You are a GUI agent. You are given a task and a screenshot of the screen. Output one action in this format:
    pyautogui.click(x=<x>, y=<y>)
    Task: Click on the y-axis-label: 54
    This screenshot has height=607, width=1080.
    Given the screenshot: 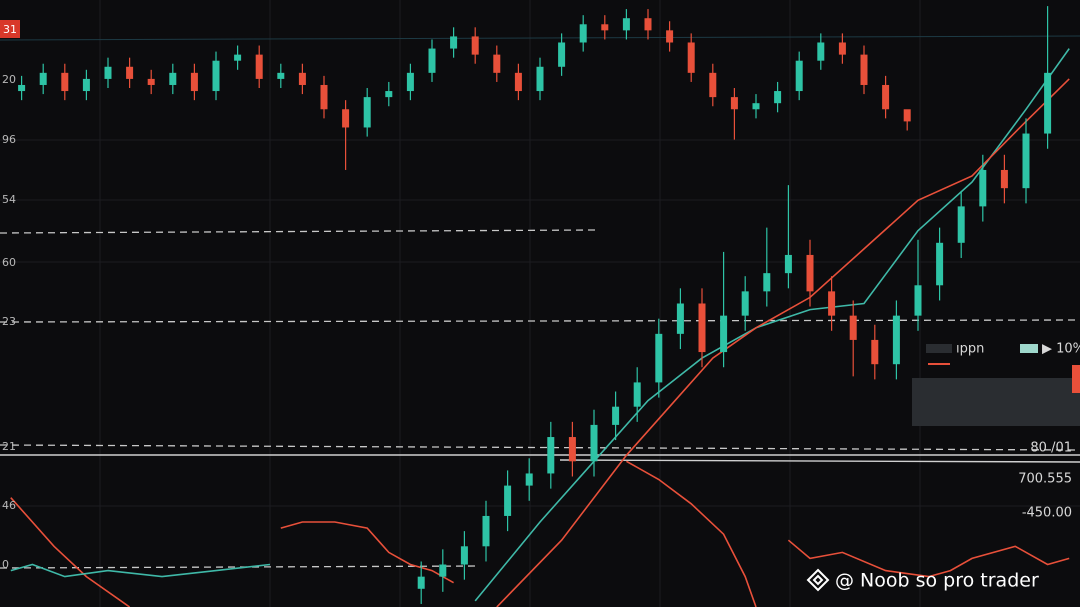 What is the action you would take?
    pyautogui.click(x=9, y=199)
    